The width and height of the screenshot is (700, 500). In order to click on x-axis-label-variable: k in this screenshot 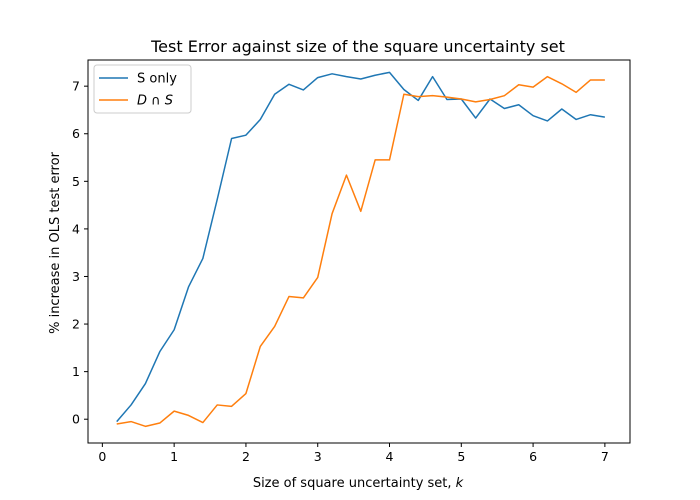, I will do `click(460, 483)`.